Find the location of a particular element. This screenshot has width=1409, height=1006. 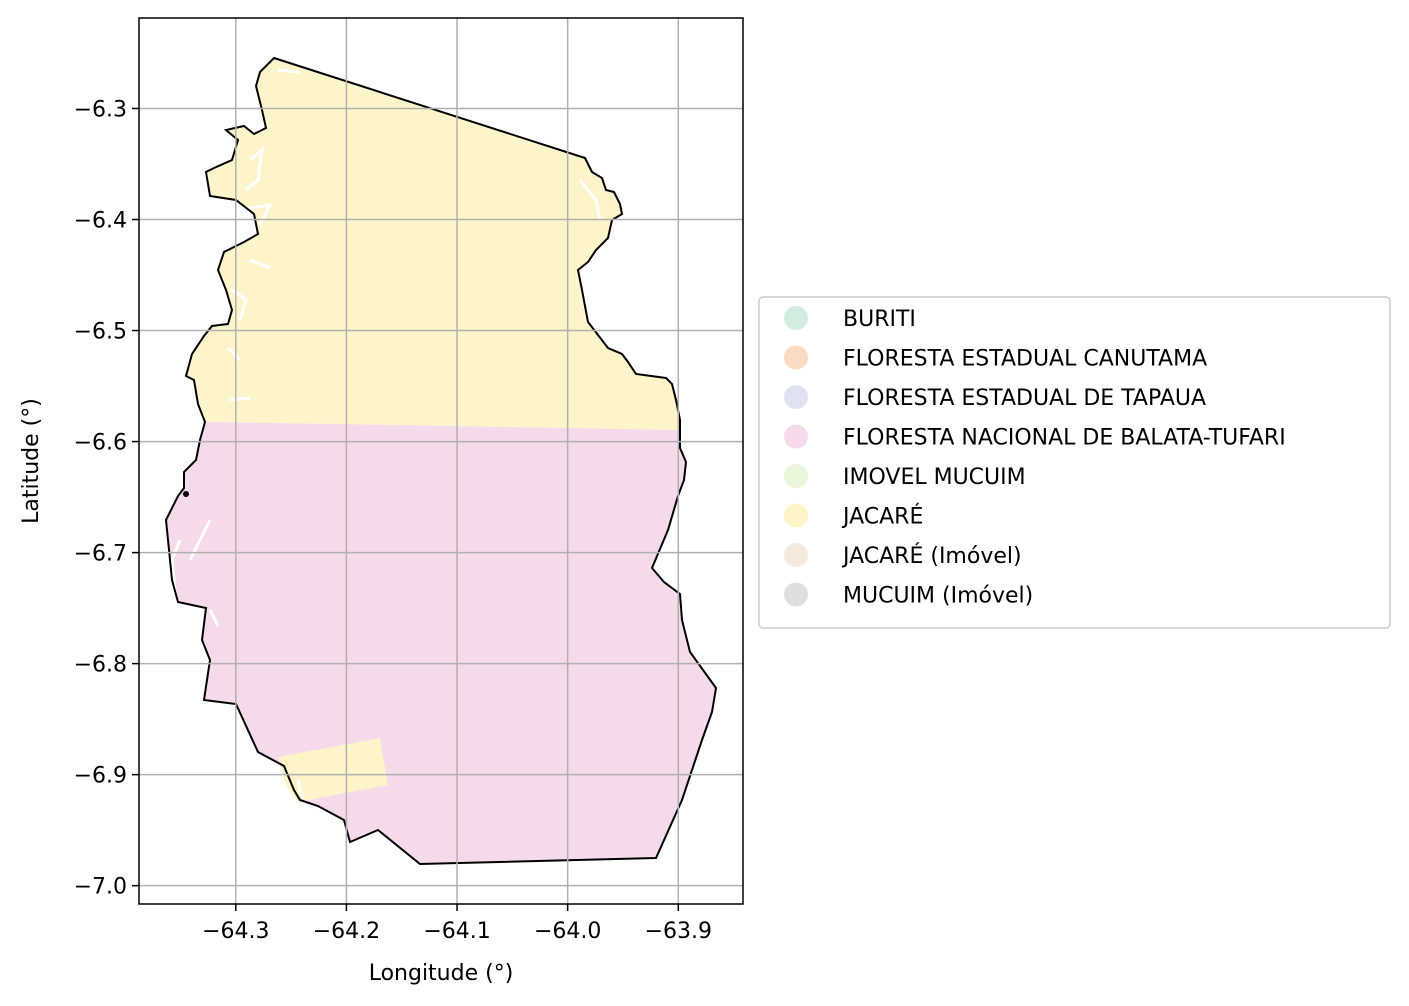

point-marker is located at coordinates (186, 494).